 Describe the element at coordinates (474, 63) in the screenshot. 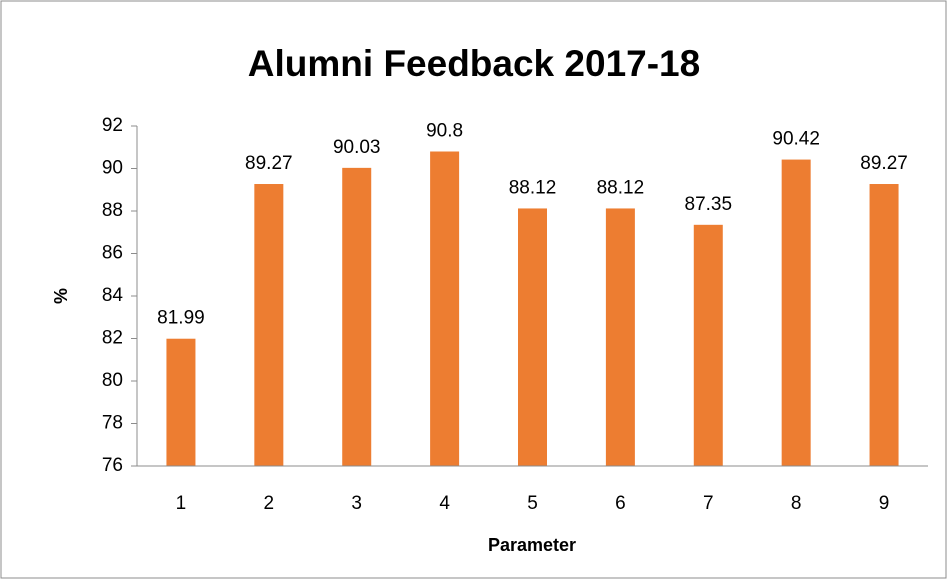

I see `chart-title: Alumni Feedback 2017-18` at that location.